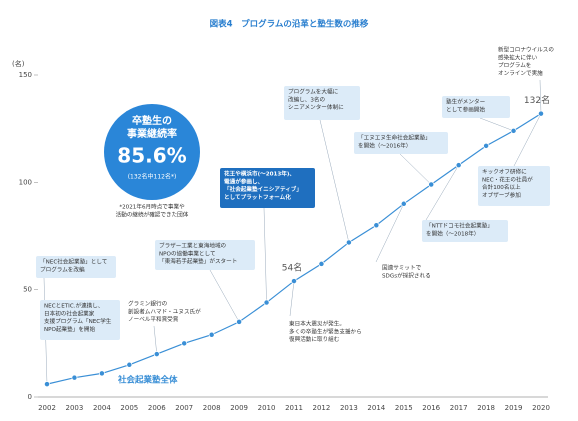 This screenshot has width=578, height=421. I want to click on x-tick-label: 2010, so click(267, 408).